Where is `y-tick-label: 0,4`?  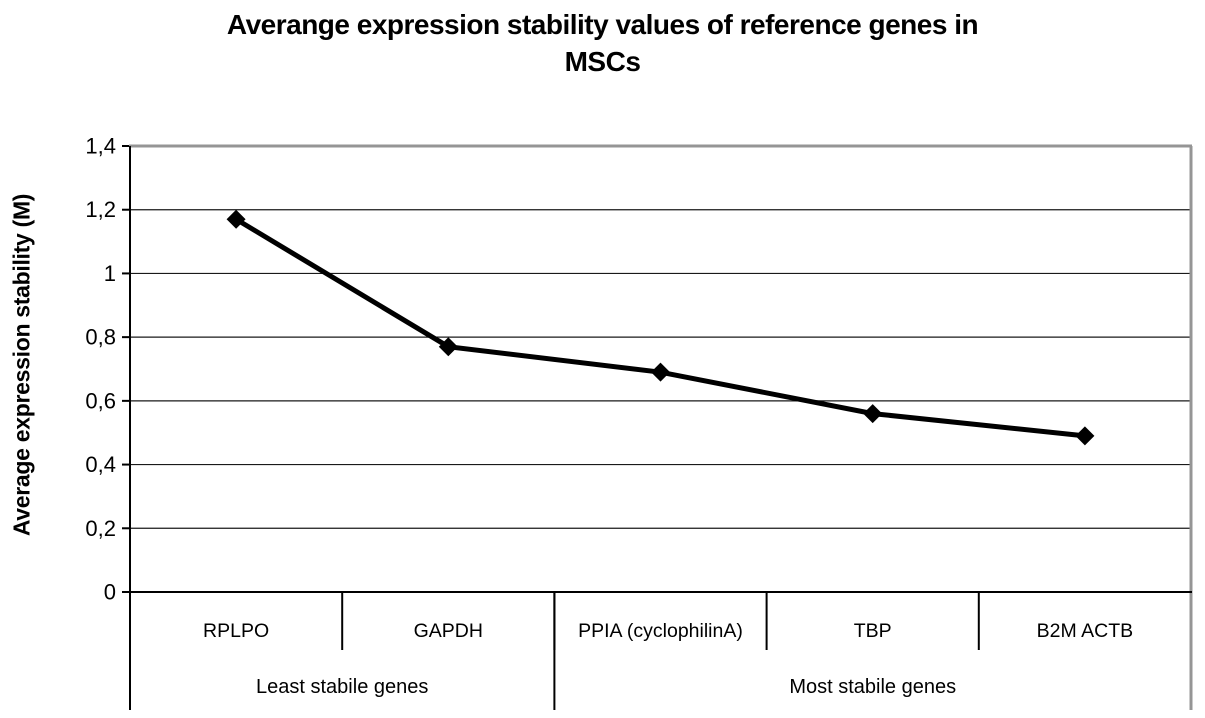
y-tick-label: 0,4 is located at coordinates (100, 464).